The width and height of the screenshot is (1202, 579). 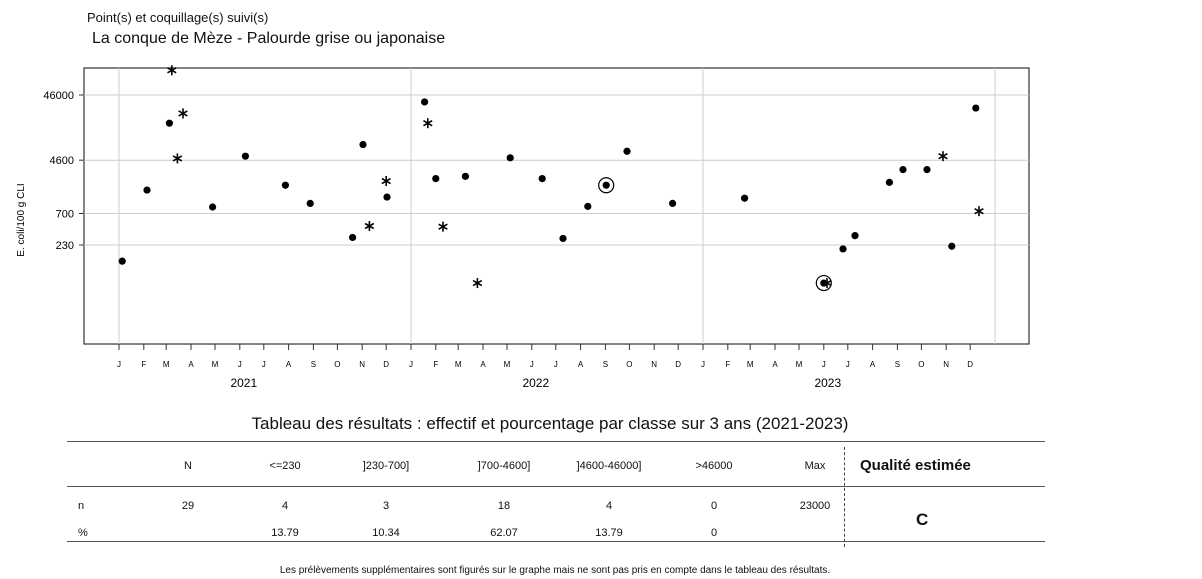 What do you see at coordinates (504, 533) in the screenshot?
I see `table-cell: 62.07` at bounding box center [504, 533].